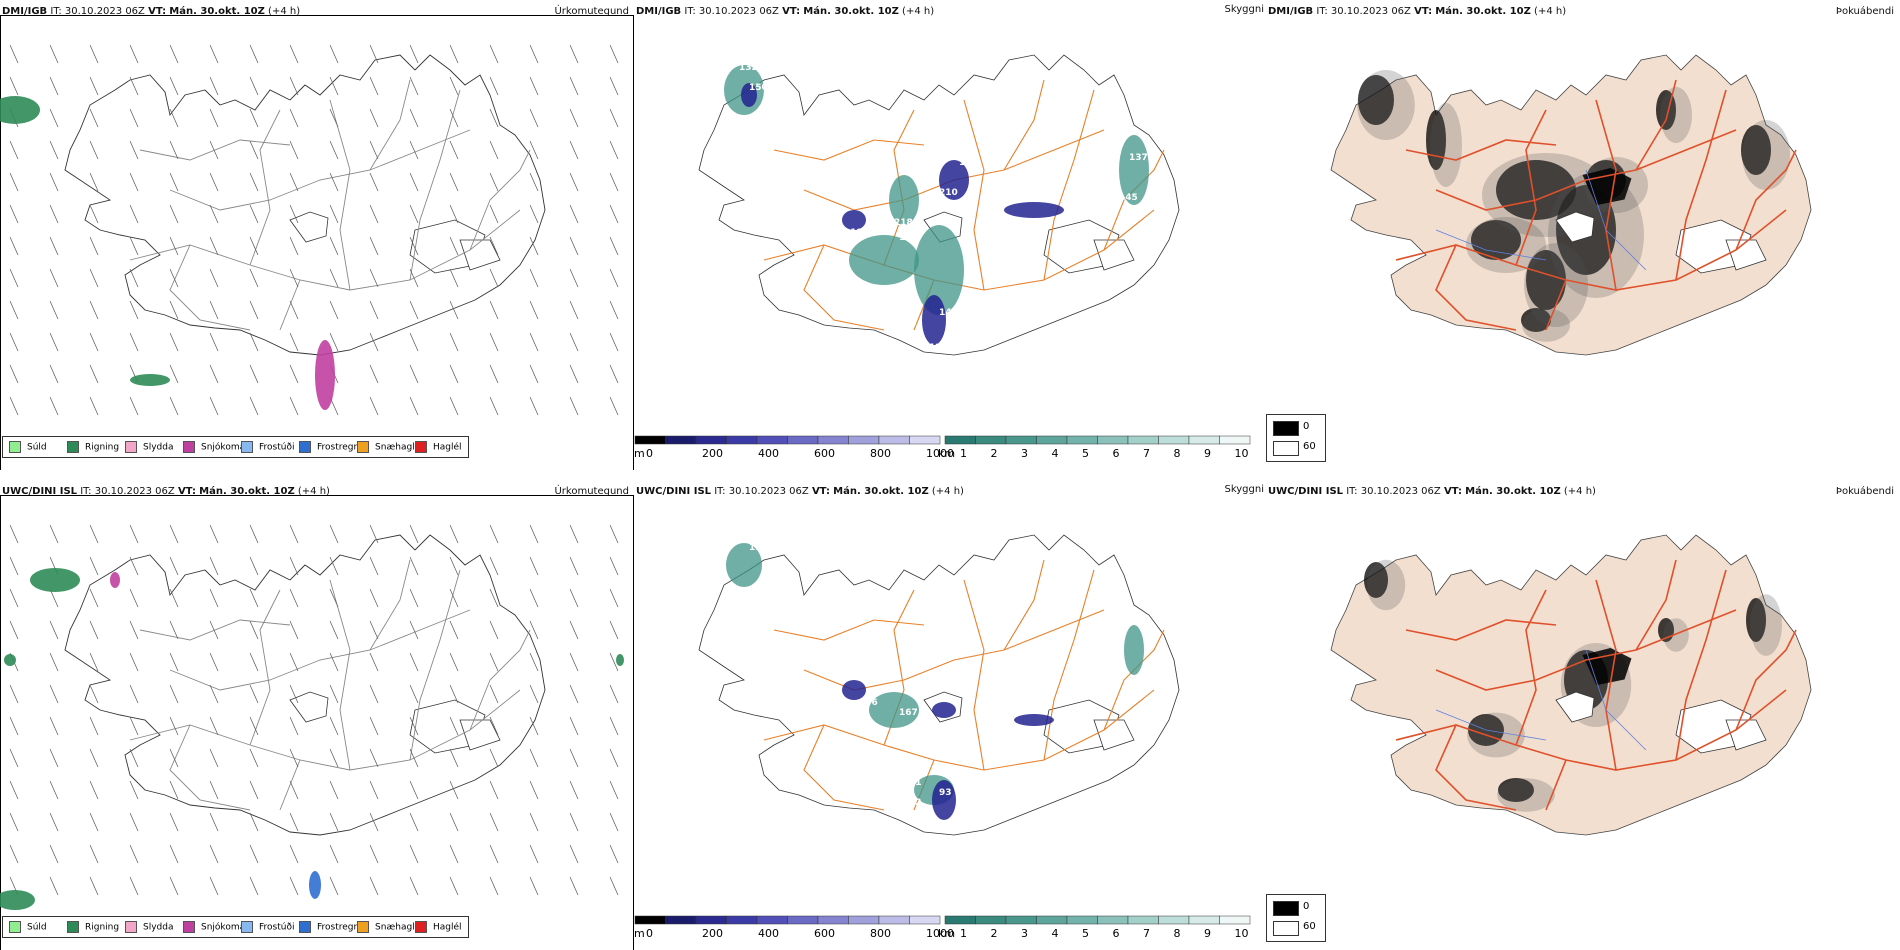  I want to click on ceiling-value-label: 118, so click(848, 708).